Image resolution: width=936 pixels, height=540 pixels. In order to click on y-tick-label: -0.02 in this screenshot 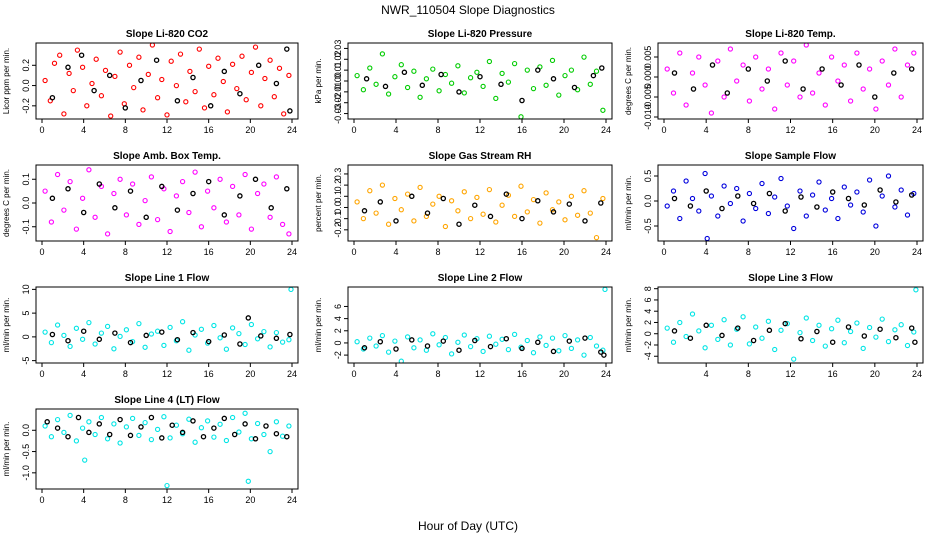, I will do `click(338, 102)`.